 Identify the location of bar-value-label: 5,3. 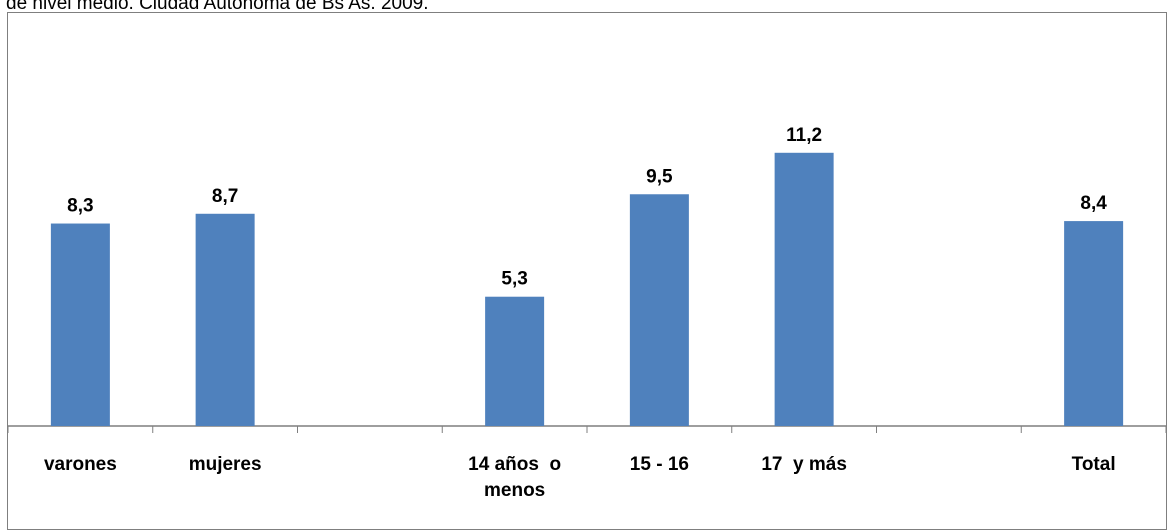
(514, 279).